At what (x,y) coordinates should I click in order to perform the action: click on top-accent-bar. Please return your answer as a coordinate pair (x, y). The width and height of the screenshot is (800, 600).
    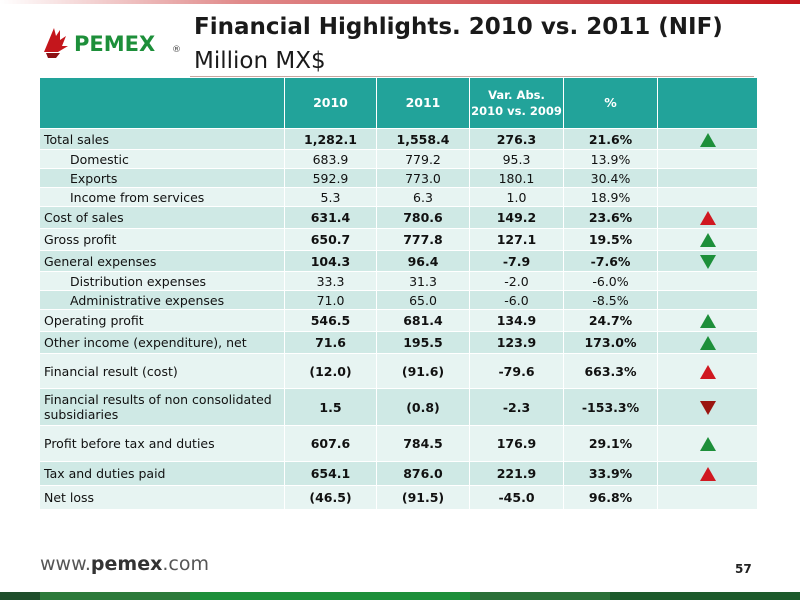
    Looking at the image, I should click on (400, 2).